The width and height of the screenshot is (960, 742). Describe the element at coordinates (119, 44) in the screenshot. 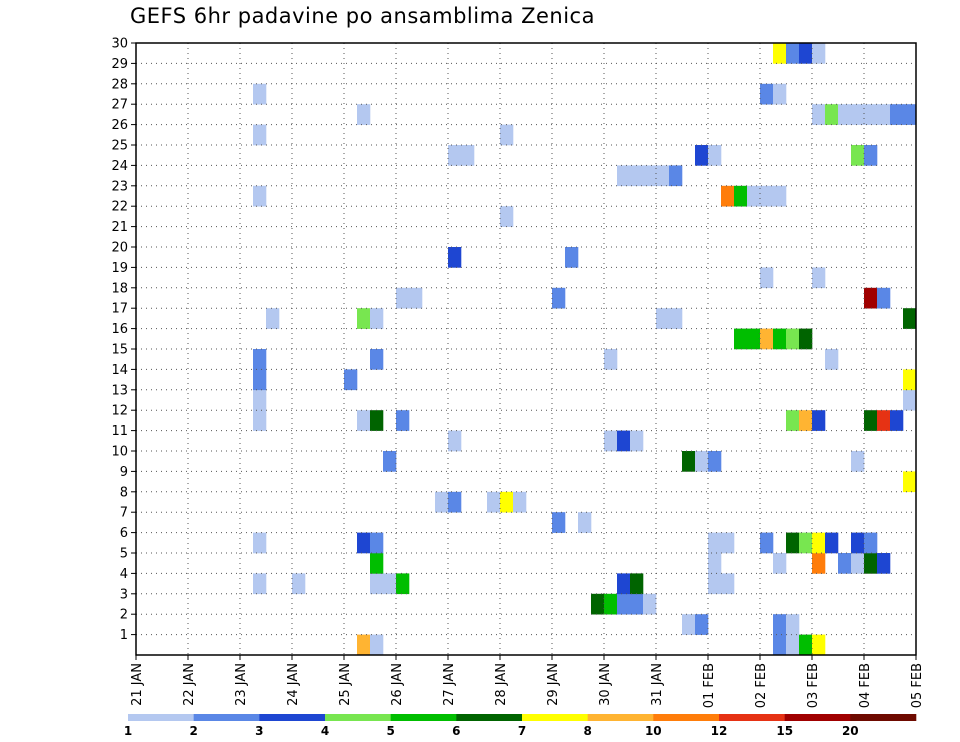

I see `y-tick-label: 30` at that location.